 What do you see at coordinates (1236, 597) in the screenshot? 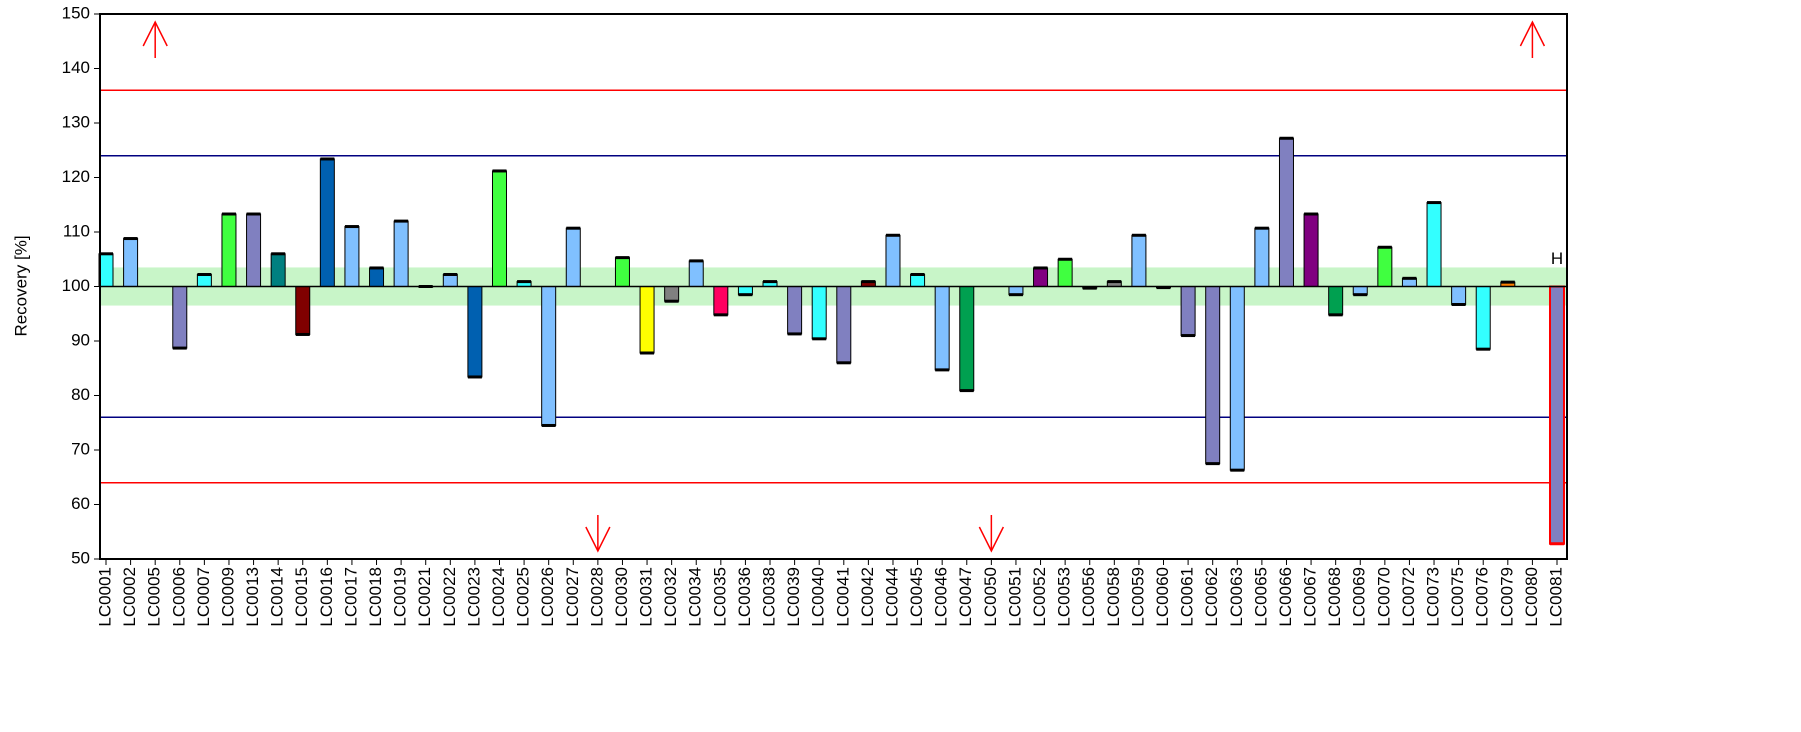
I see `x-tick-label: LC0063` at bounding box center [1236, 597].